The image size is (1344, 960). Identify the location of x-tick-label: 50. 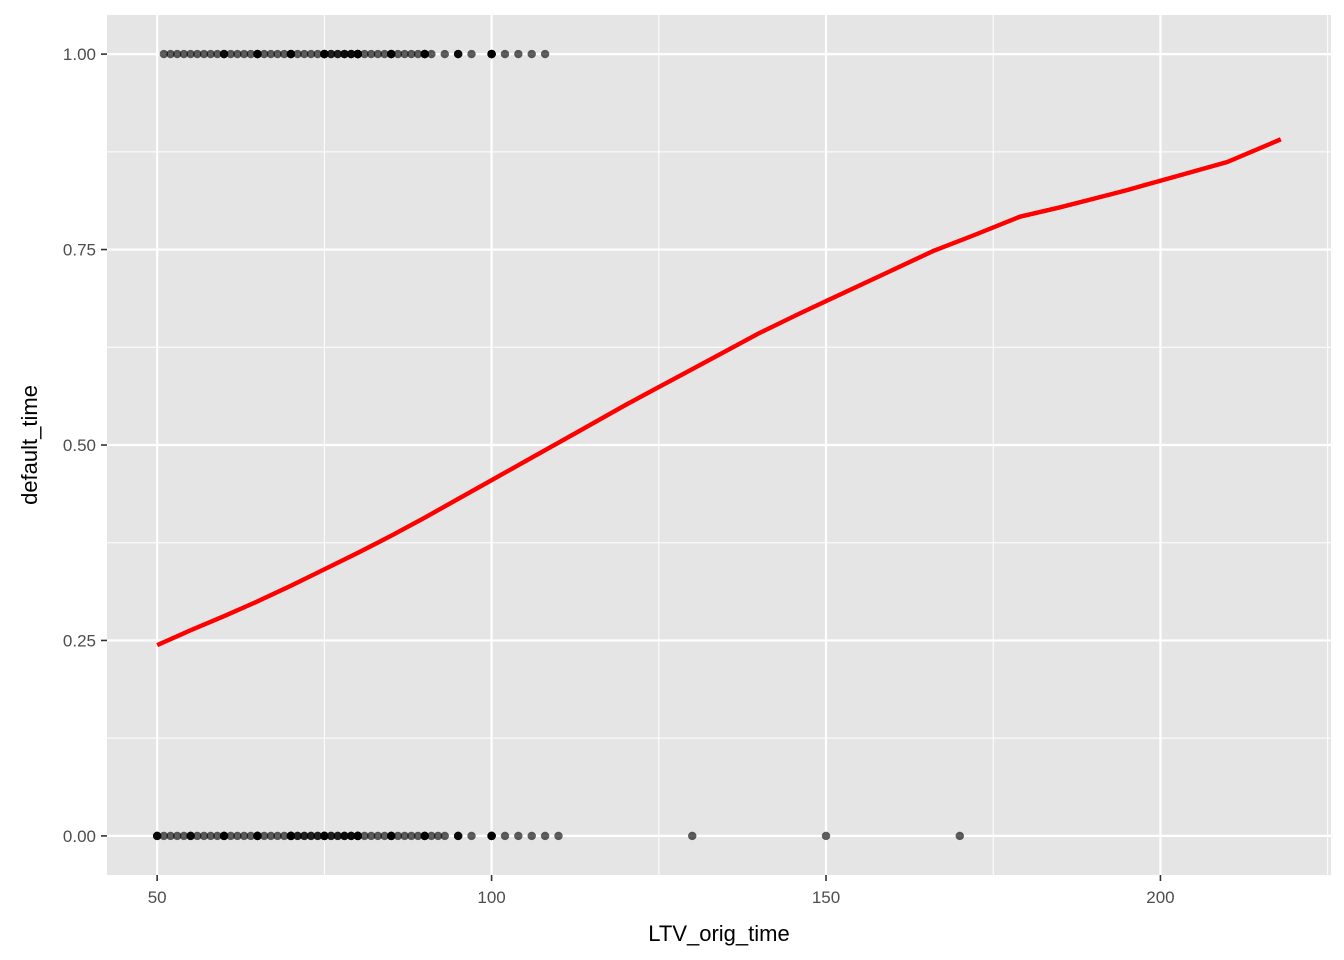
(157, 897).